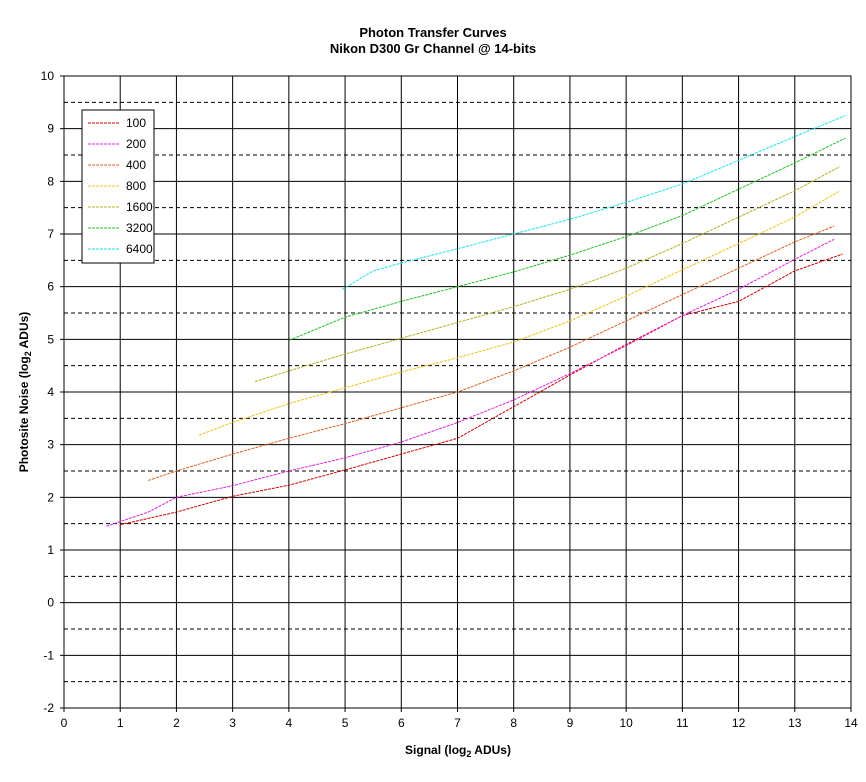 Image resolution: width=866 pixels, height=782 pixels. I want to click on y-tick-label: 10, so click(48, 76).